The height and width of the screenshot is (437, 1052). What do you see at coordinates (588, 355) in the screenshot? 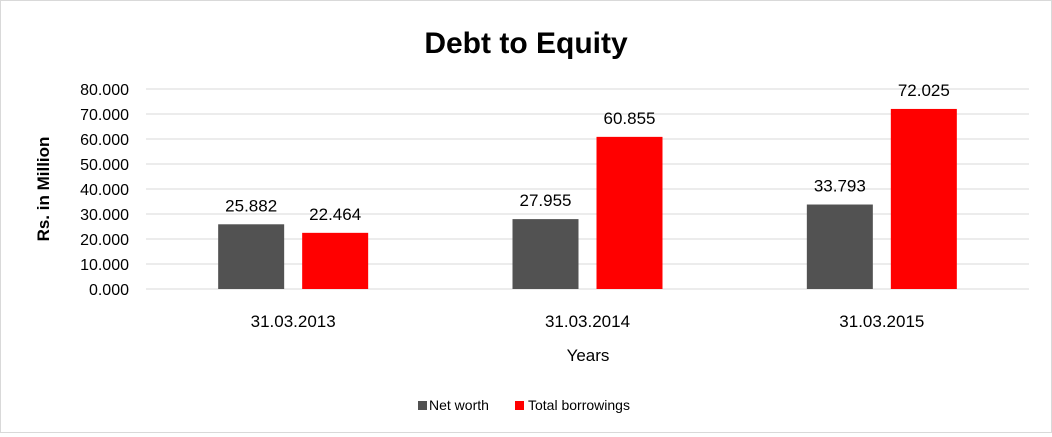
I see `x-axis-title: Years` at bounding box center [588, 355].